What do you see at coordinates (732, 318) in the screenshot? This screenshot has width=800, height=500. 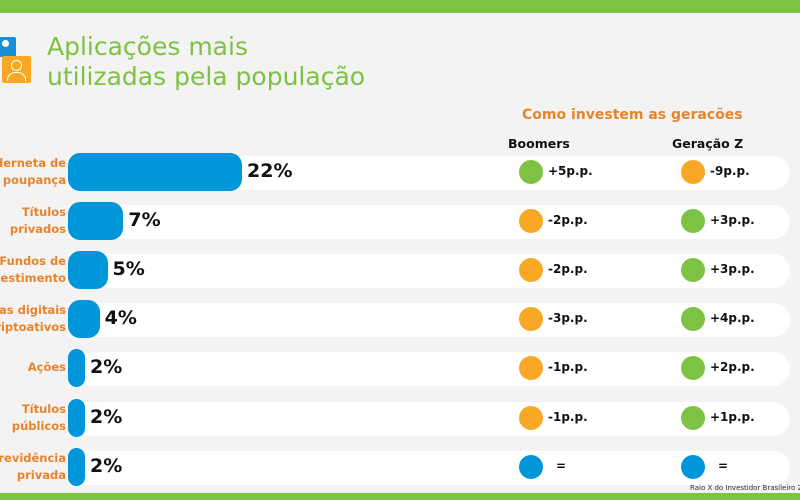 I see `genz-change: +4p.p.` at bounding box center [732, 318].